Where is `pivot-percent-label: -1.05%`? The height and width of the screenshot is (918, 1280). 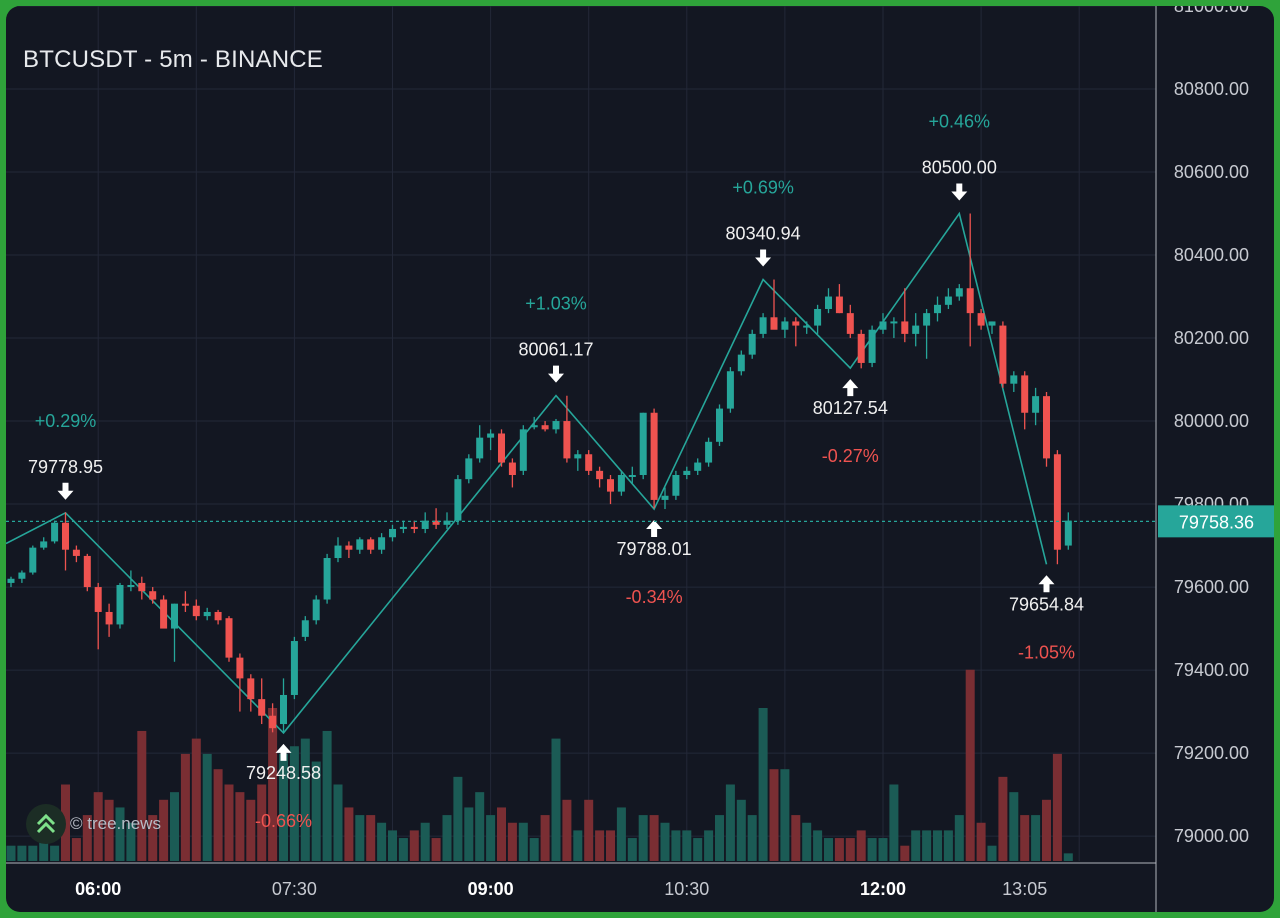
pivot-percent-label: -1.05% is located at coordinates (1046, 652).